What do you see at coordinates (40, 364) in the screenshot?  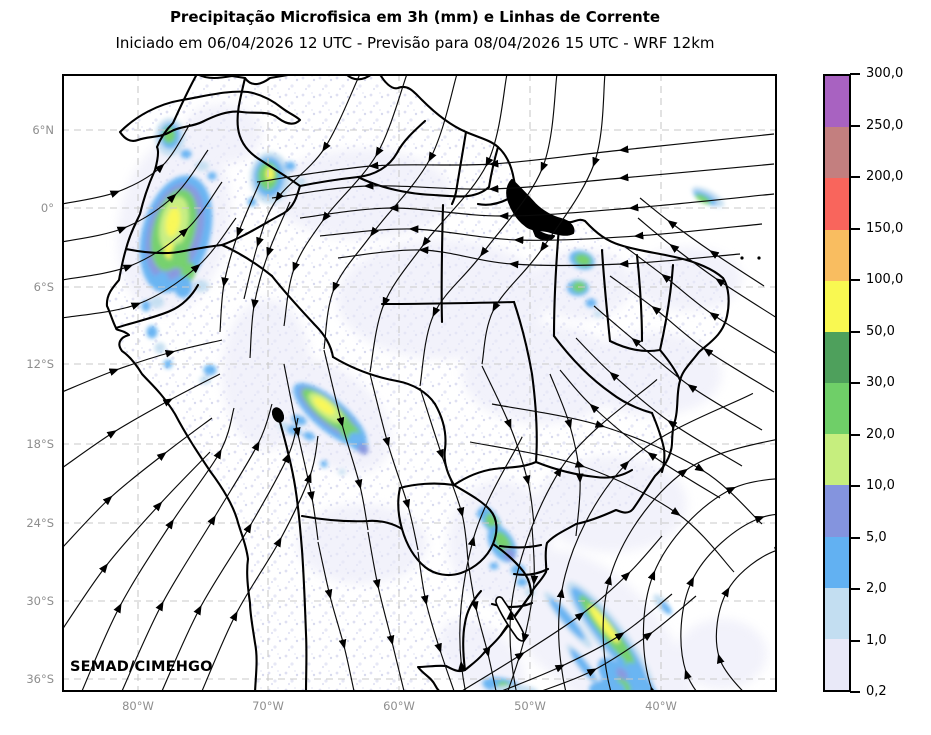 I see `y-axis-tick-label: 12°S` at bounding box center [40, 364].